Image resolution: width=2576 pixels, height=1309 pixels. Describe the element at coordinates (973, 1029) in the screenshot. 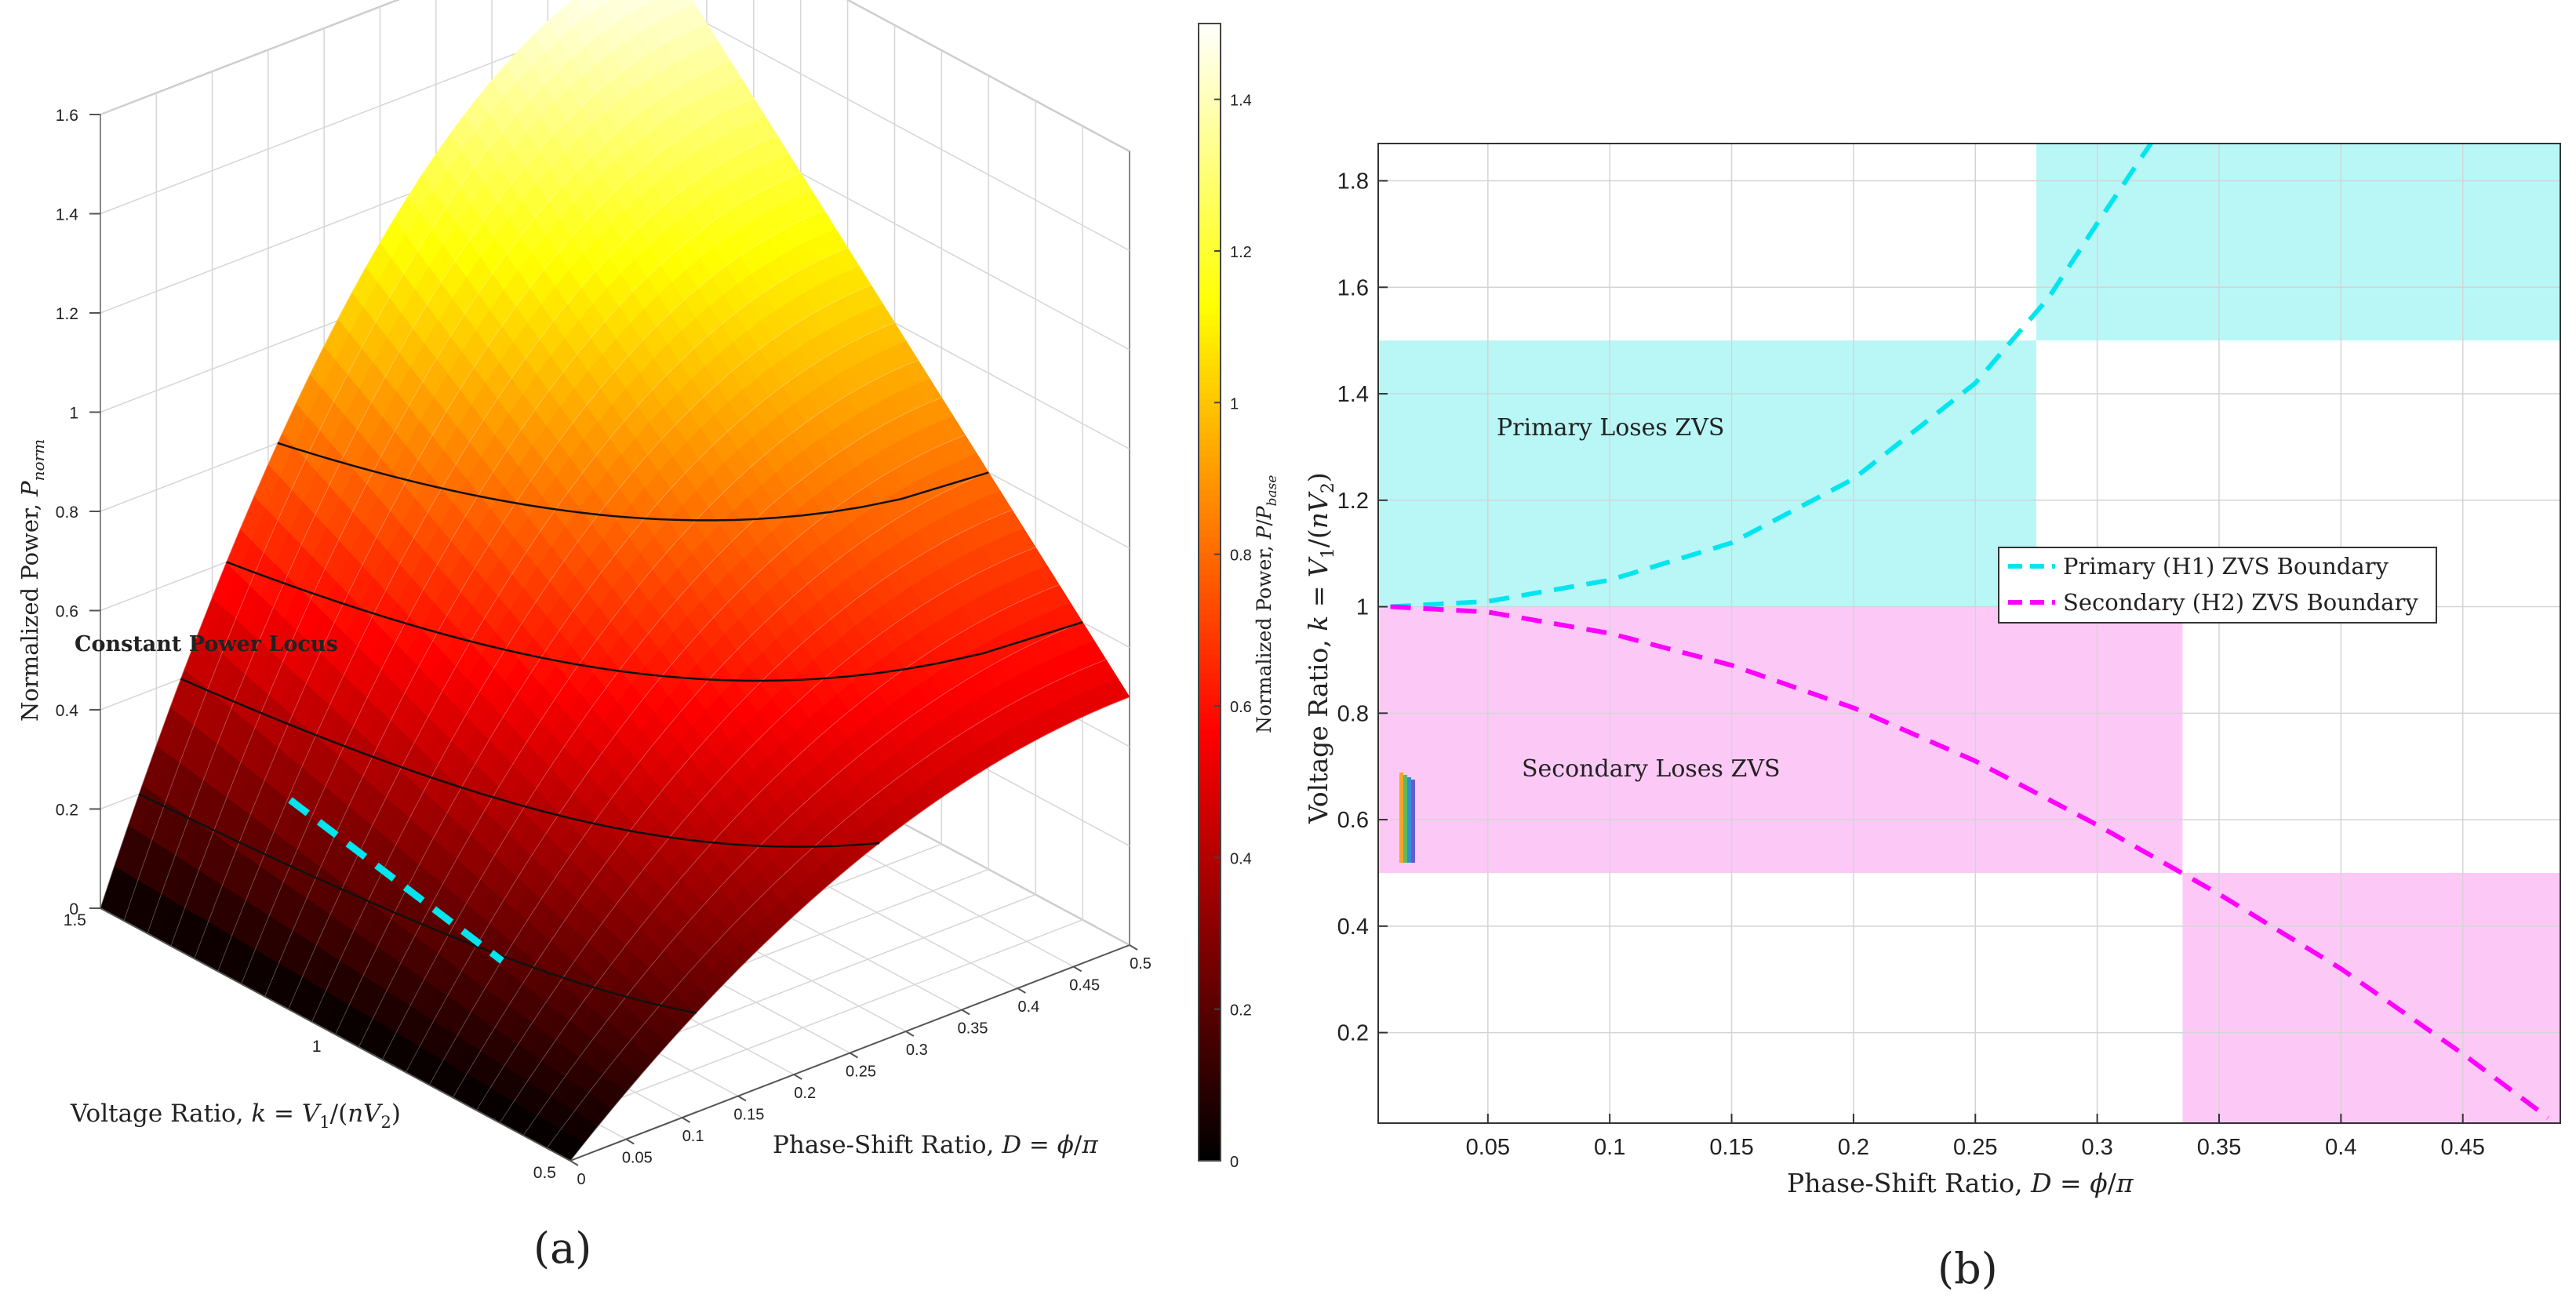

I see `a-d-tick: 0.35` at that location.